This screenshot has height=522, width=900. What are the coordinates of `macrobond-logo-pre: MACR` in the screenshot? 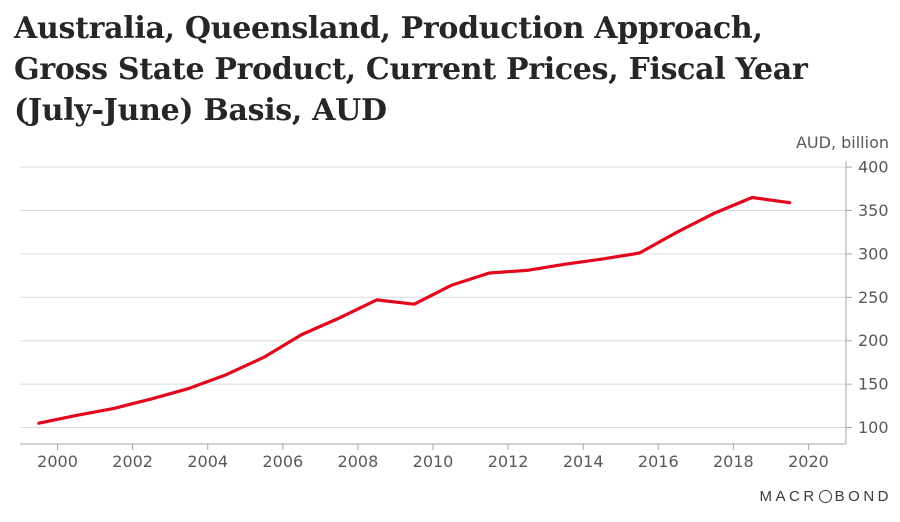 It's located at (788, 496).